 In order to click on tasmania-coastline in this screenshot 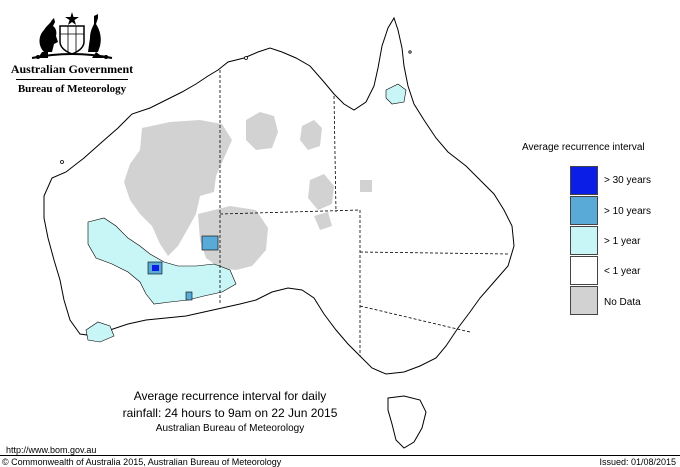, I will do `click(407, 422)`.